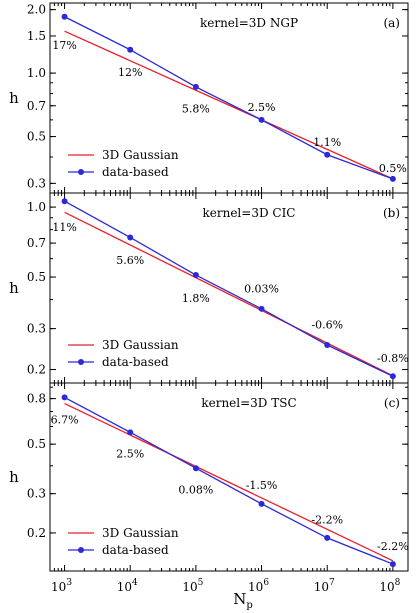 Image resolution: width=416 pixels, height=613 pixels. What do you see at coordinates (389, 586) in the screenshot?
I see `x-tick-label: 10⁸` at bounding box center [389, 586].